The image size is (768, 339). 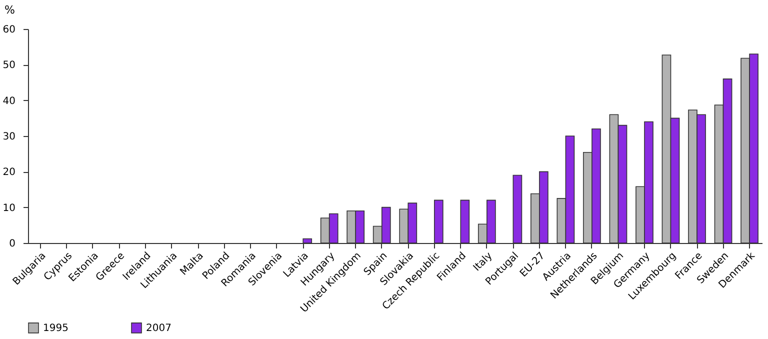 What do you see at coordinates (9, 101) in the screenshot?
I see `y-tick-label: 40` at bounding box center [9, 101].